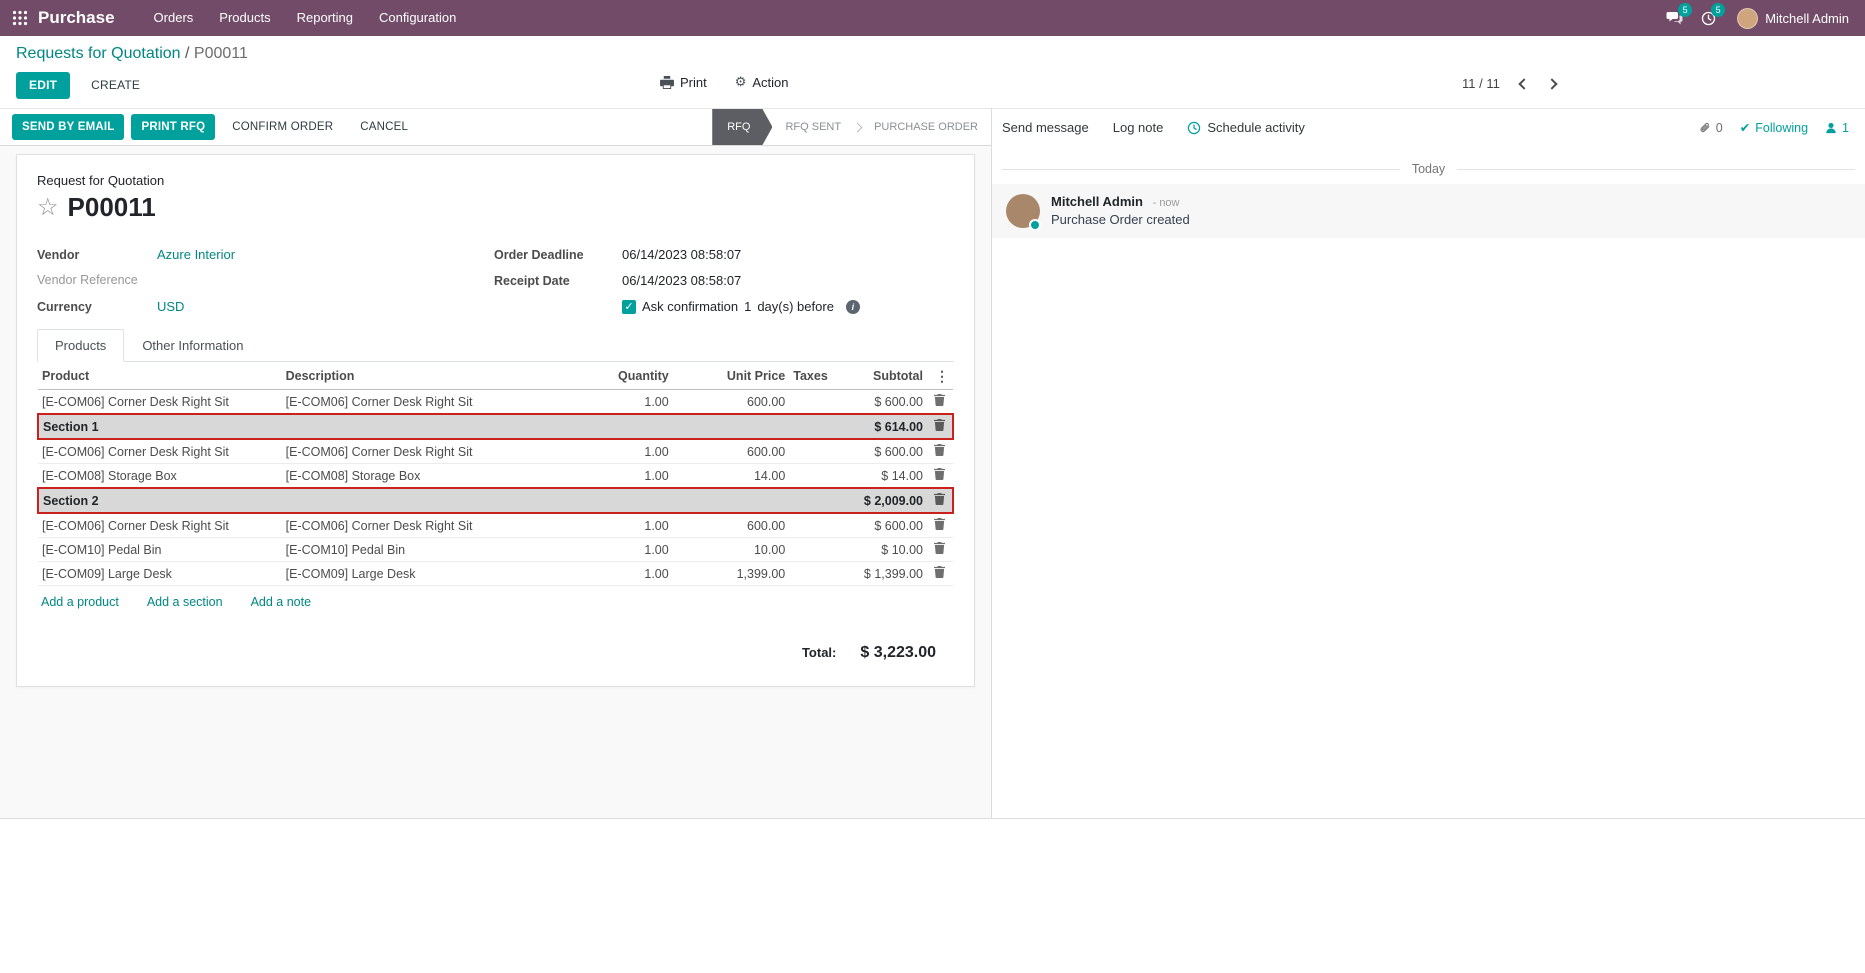  Describe the element at coordinates (1748, 18) in the screenshot. I see `user-avatar` at that location.